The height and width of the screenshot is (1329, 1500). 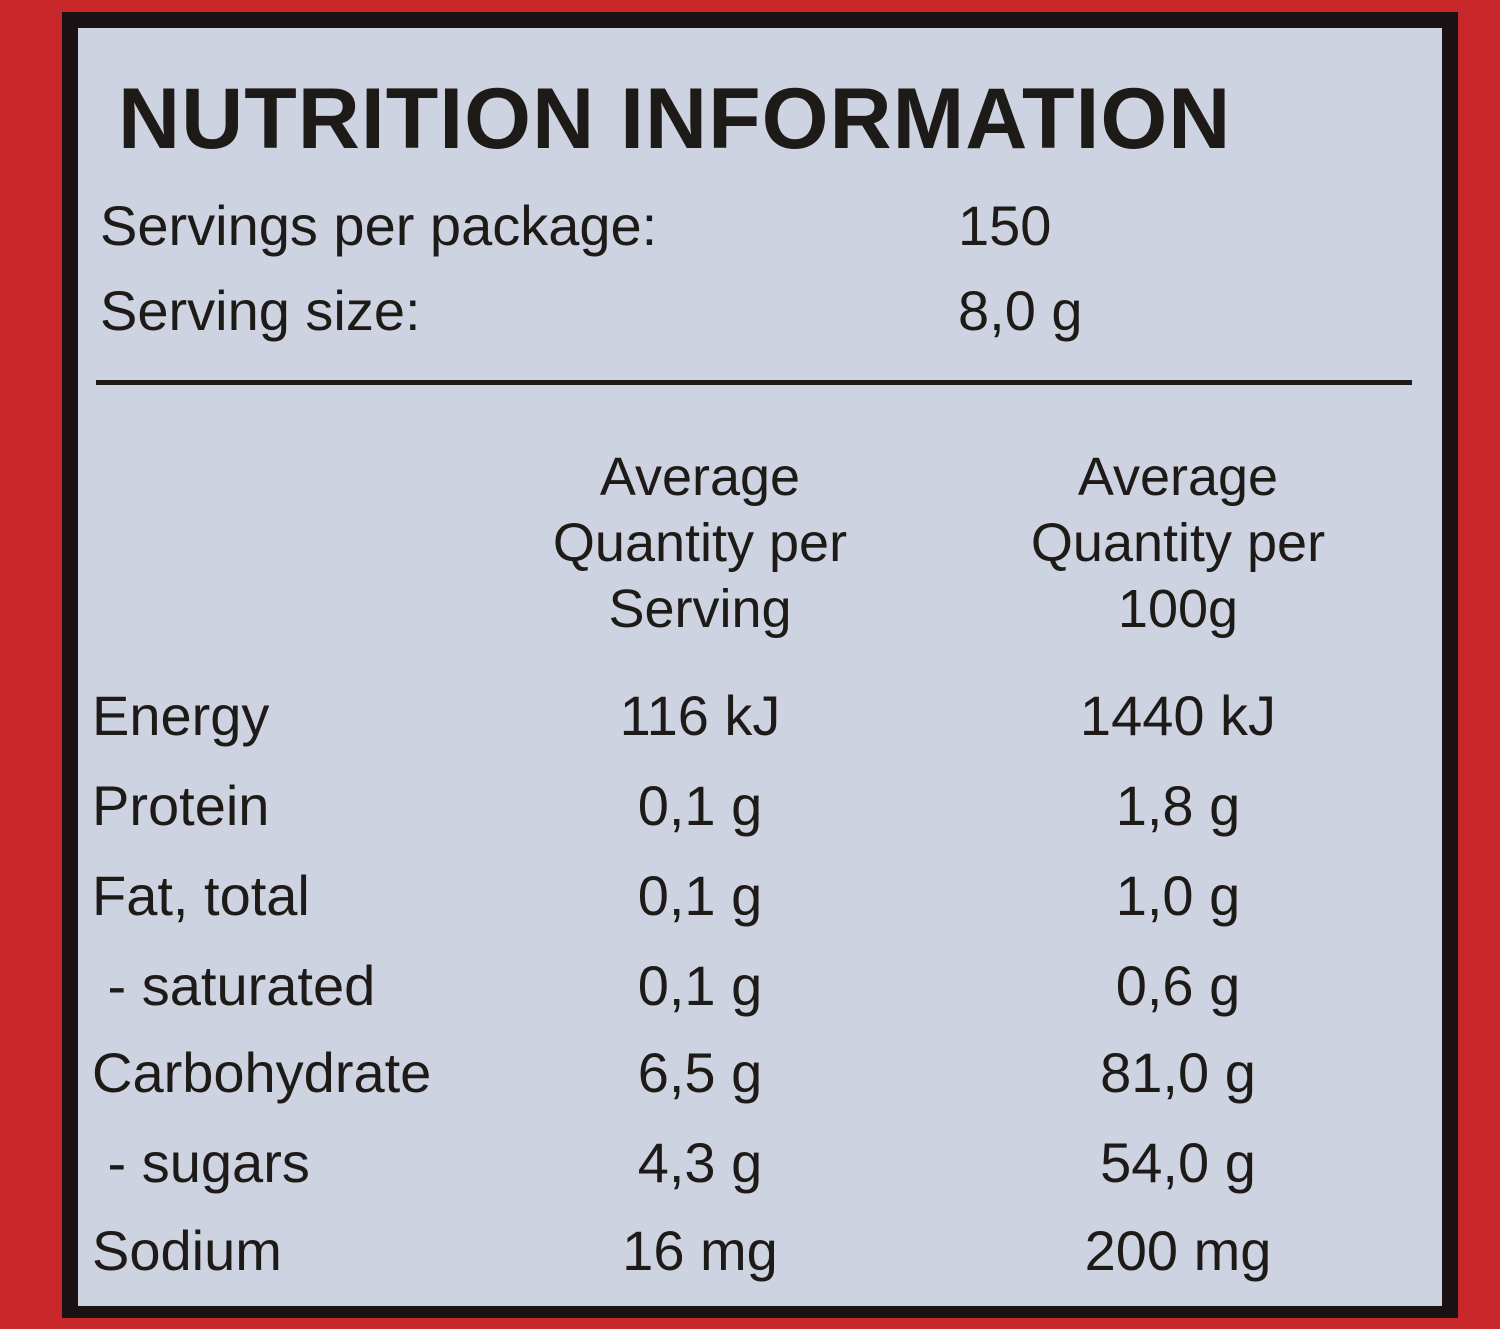 What do you see at coordinates (675, 119) in the screenshot?
I see `title: NUTRITION INFORMATION` at bounding box center [675, 119].